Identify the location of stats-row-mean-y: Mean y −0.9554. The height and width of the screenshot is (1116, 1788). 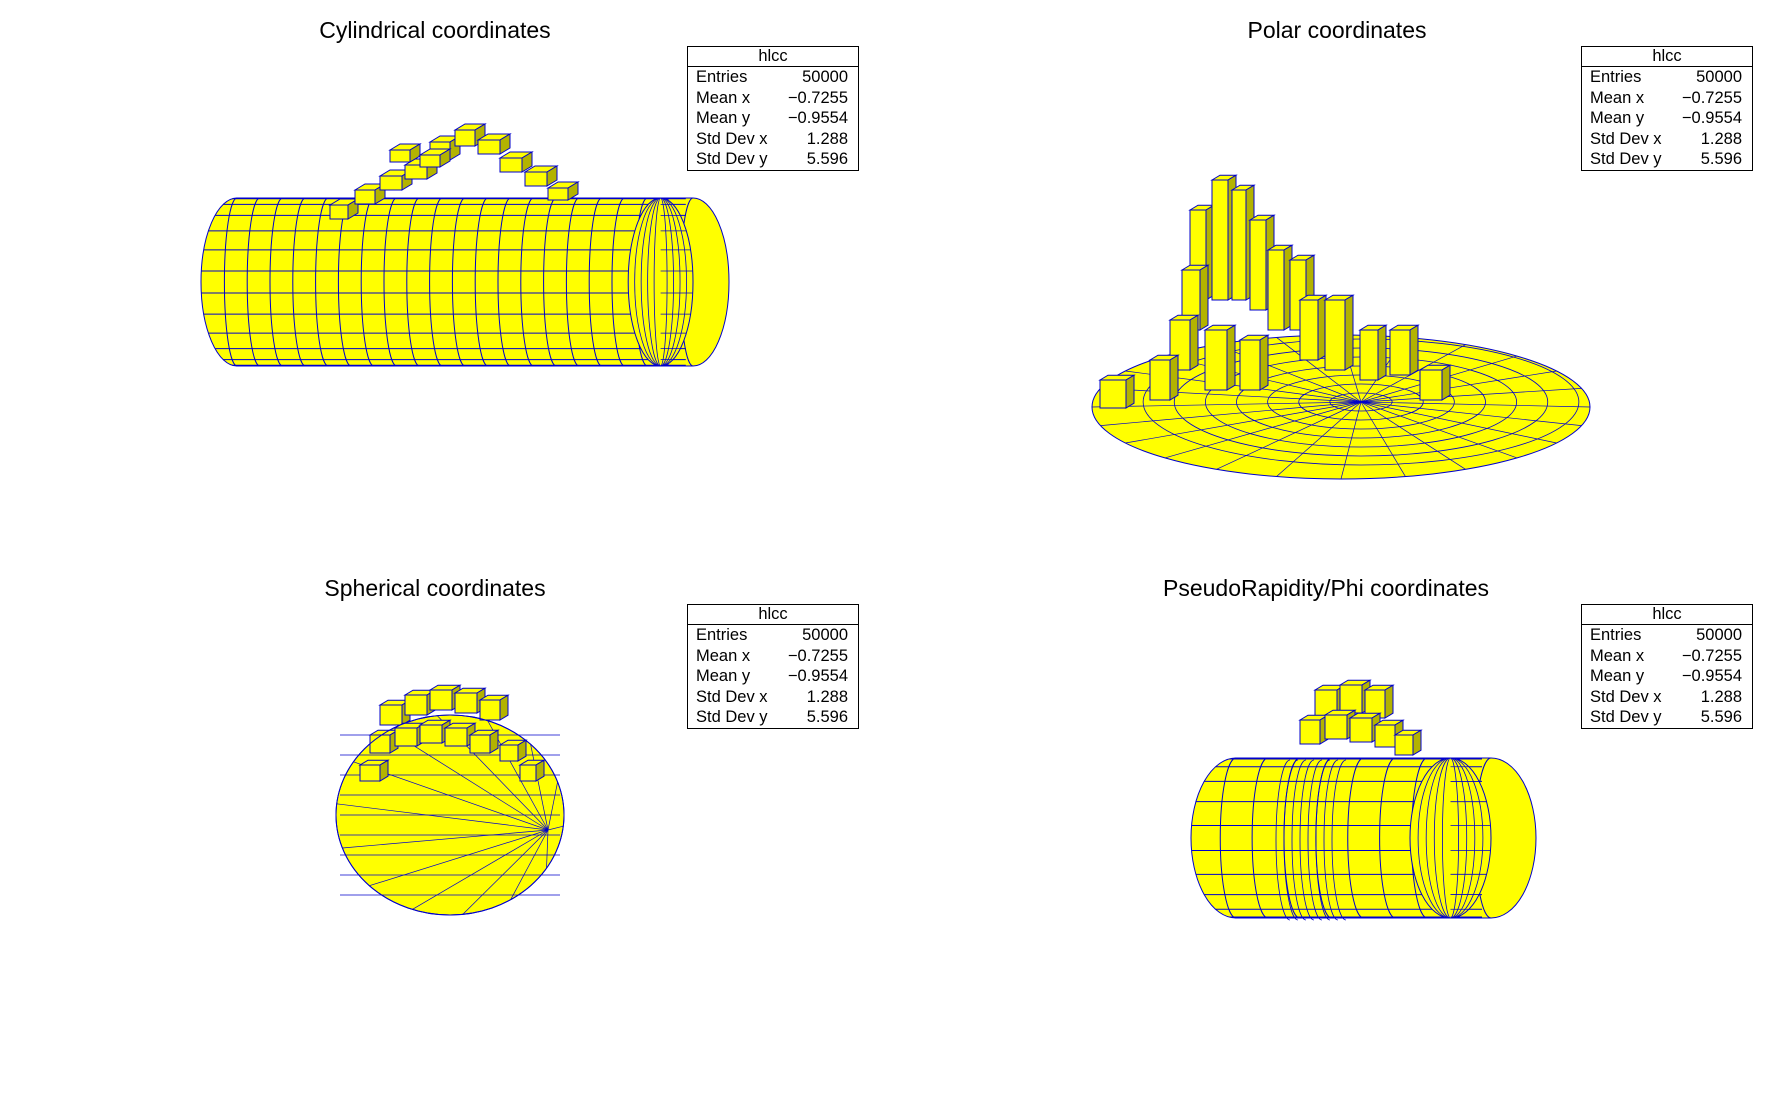
(773, 676).